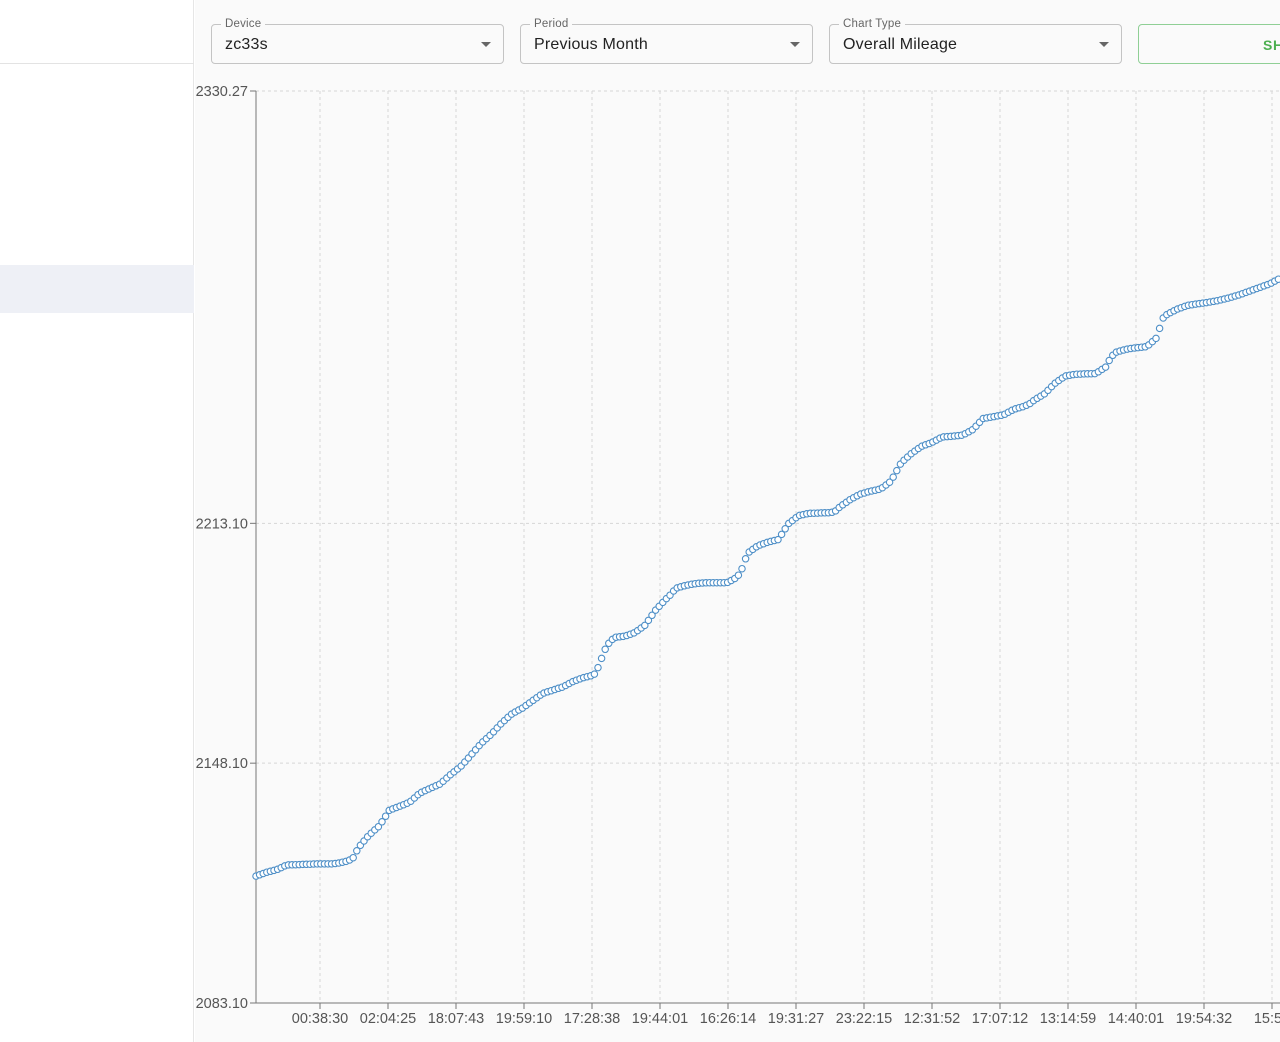  I want to click on x-tick-label: 16:26:14, so click(728, 1019).